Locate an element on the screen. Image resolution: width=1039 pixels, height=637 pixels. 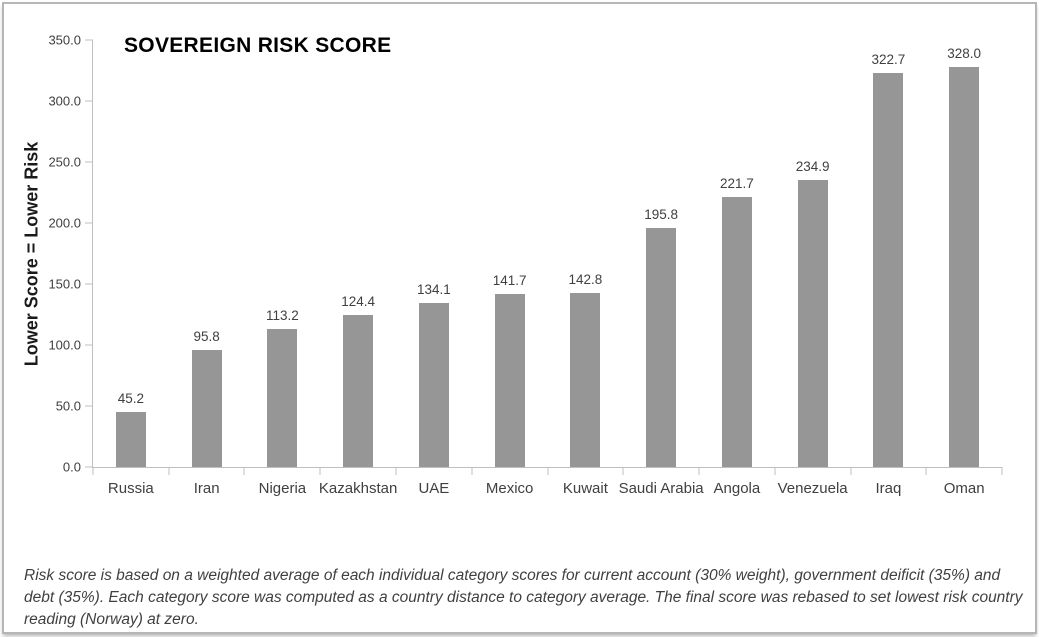
y-axis-tick-label: 50.0 is located at coordinates (68, 406).